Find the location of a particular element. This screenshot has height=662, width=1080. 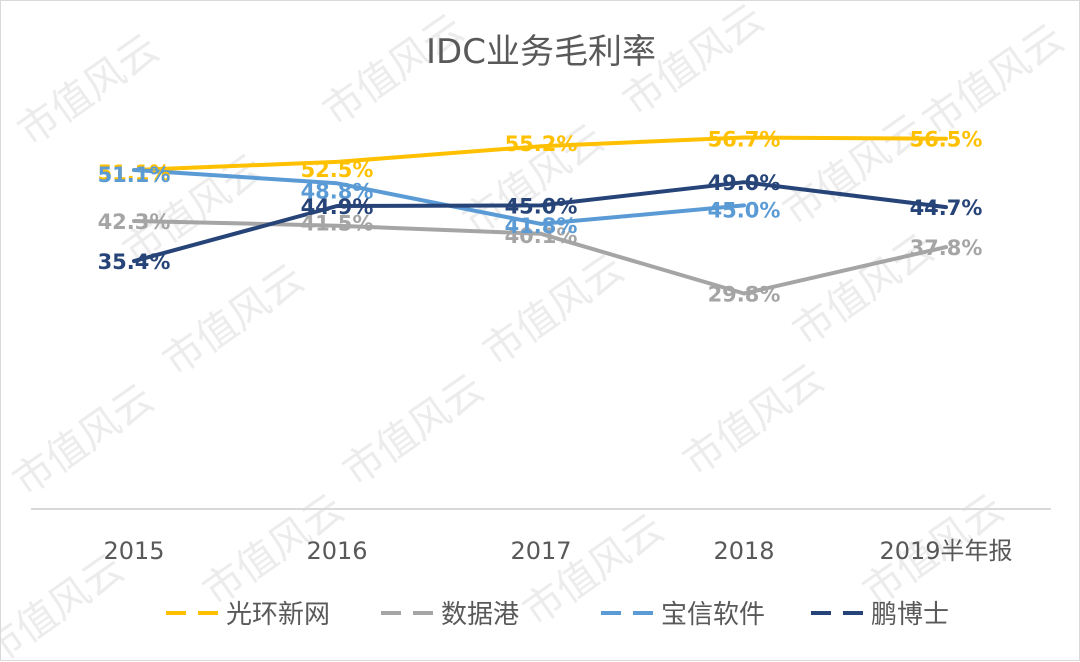

data-label: 37.8% is located at coordinates (946, 248).